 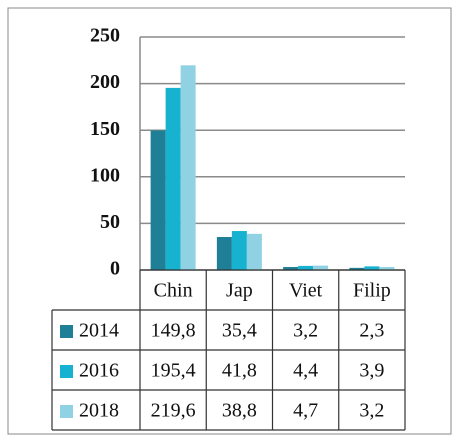 What do you see at coordinates (173, 371) in the screenshot?
I see `data-label: 195,4` at bounding box center [173, 371].